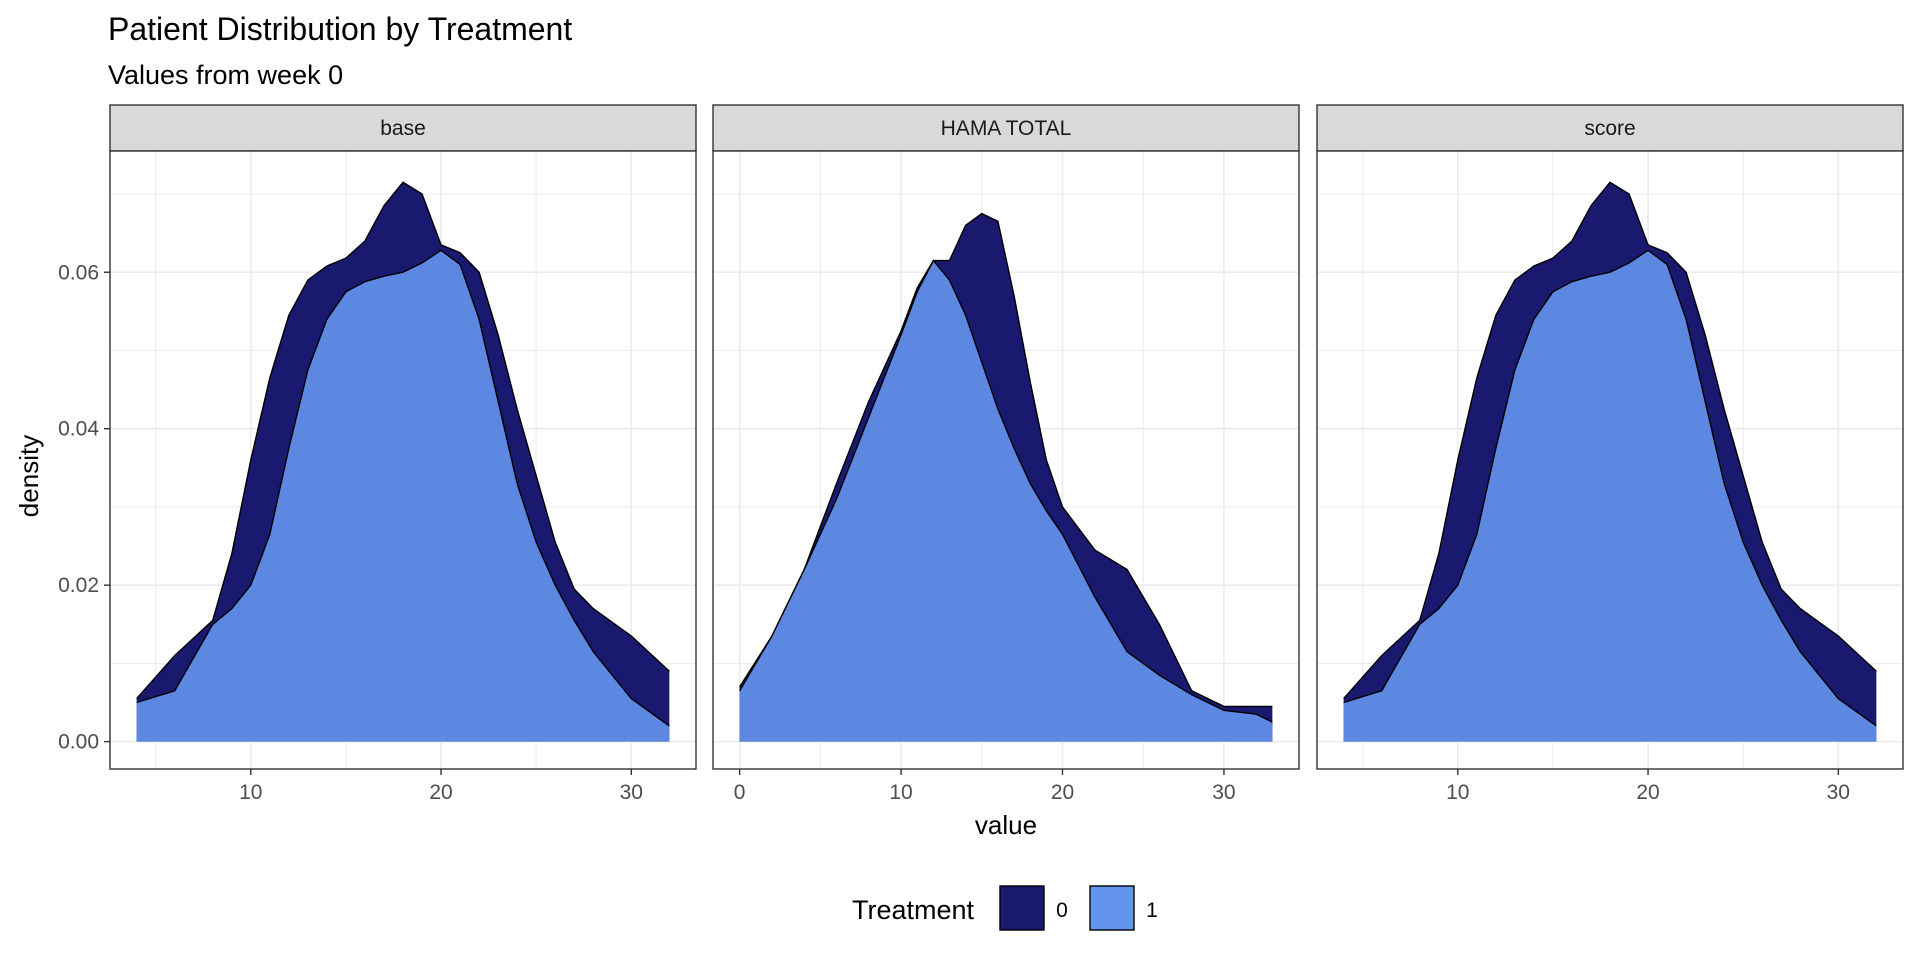  What do you see at coordinates (29, 476) in the screenshot?
I see `y-axis-title: density` at bounding box center [29, 476].